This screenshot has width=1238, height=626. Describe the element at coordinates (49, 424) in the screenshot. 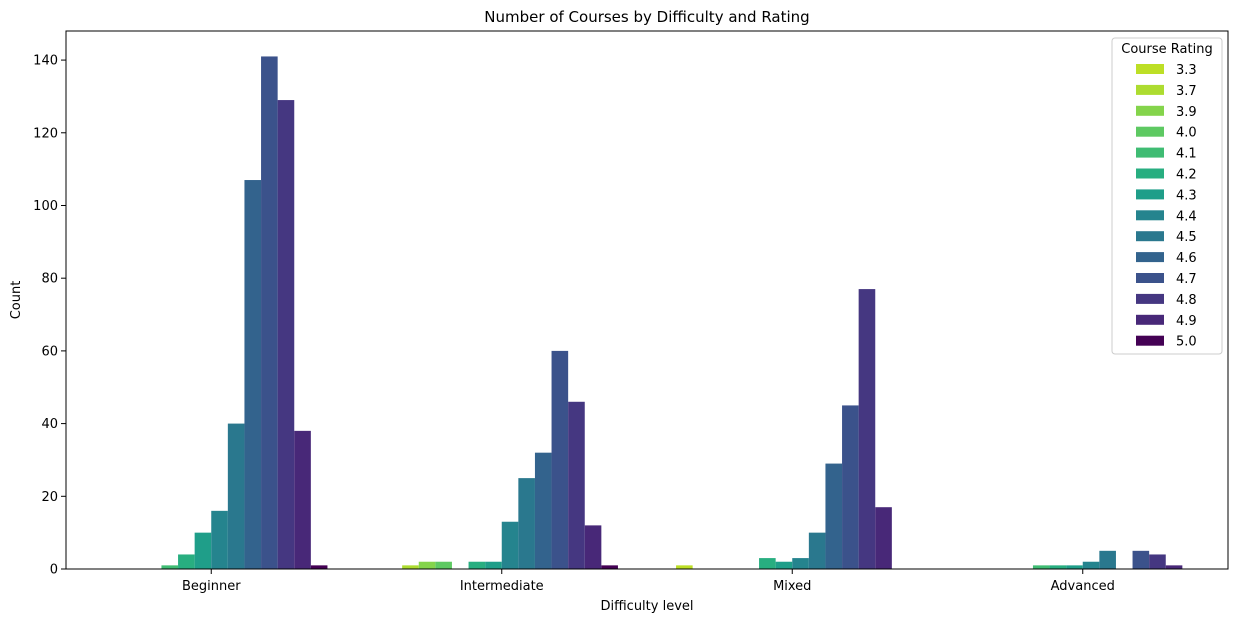

I see `y-tick-label: 40` at that location.